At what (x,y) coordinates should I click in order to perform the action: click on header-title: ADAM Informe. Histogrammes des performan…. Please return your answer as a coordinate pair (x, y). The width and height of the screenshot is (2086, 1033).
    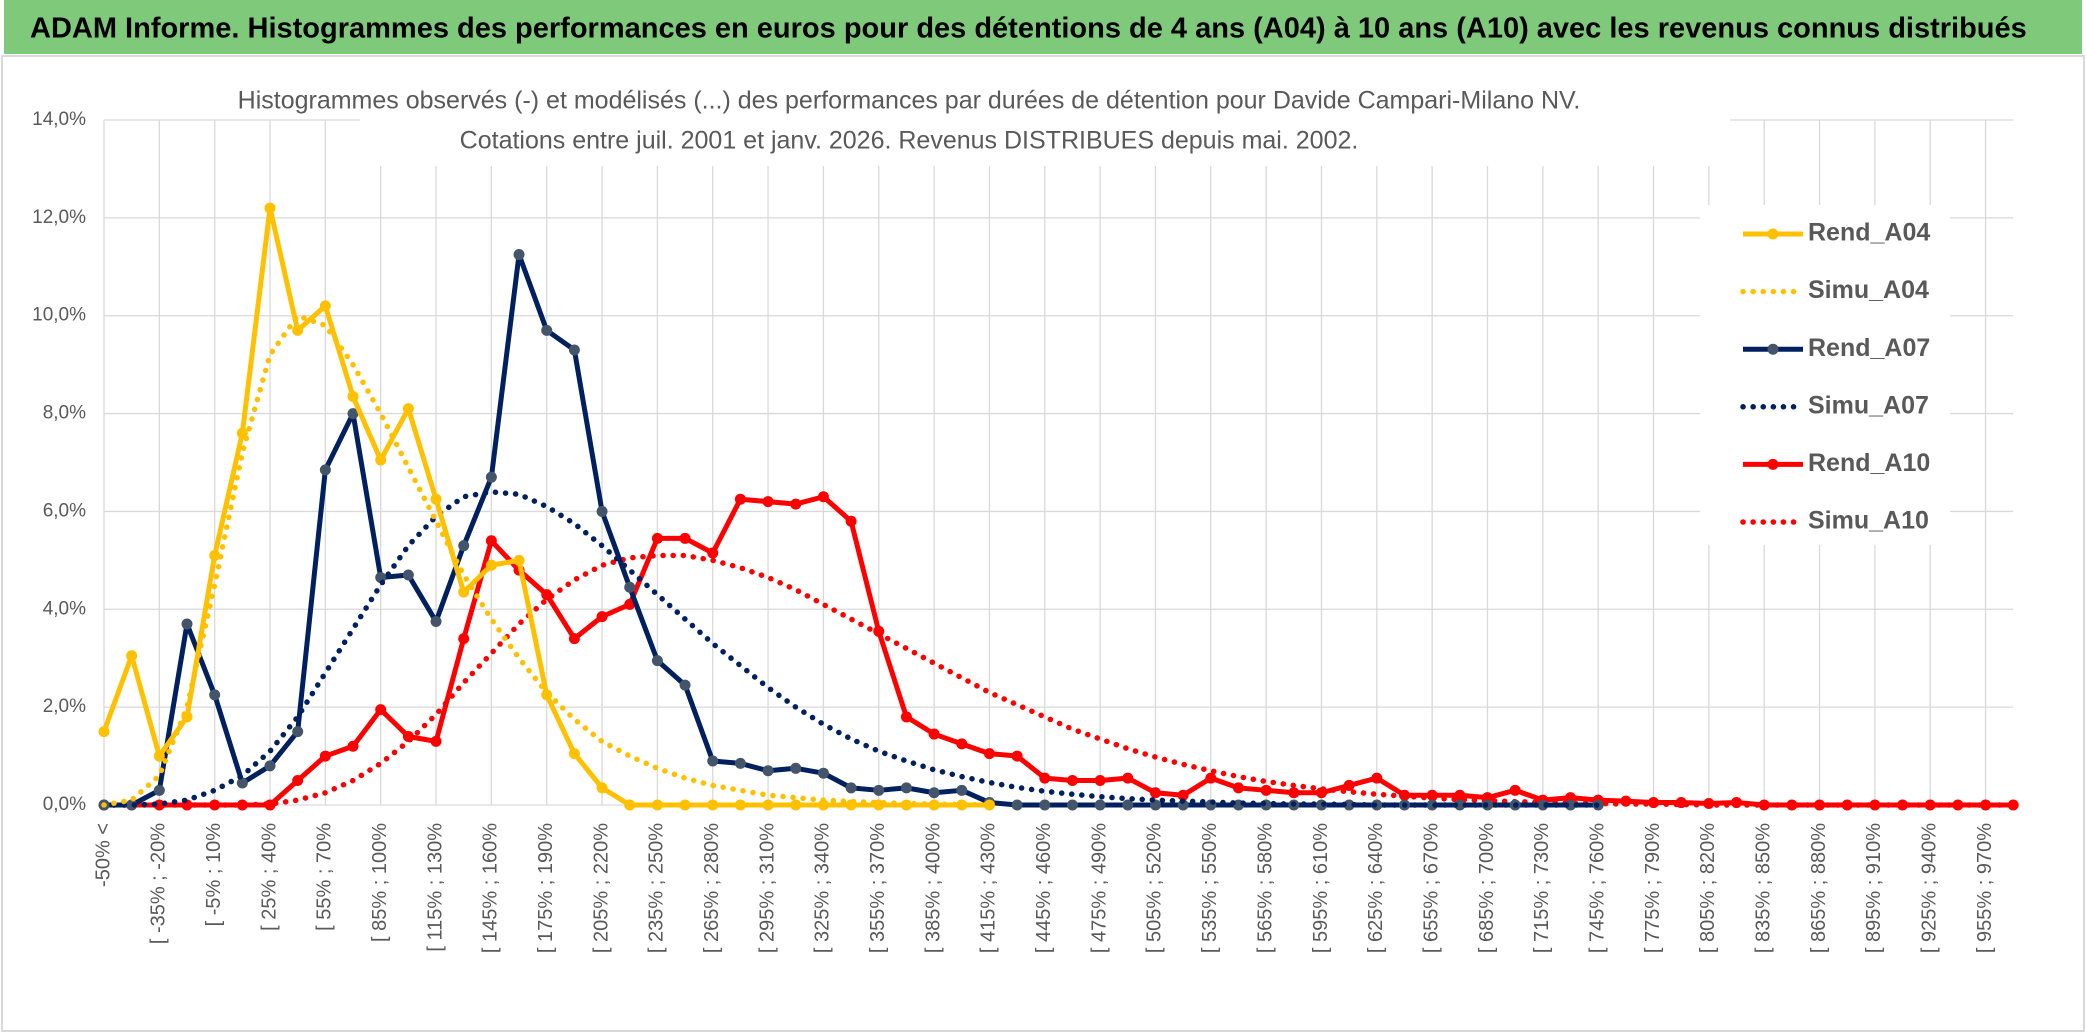
    Looking at the image, I should click on (1028, 29).